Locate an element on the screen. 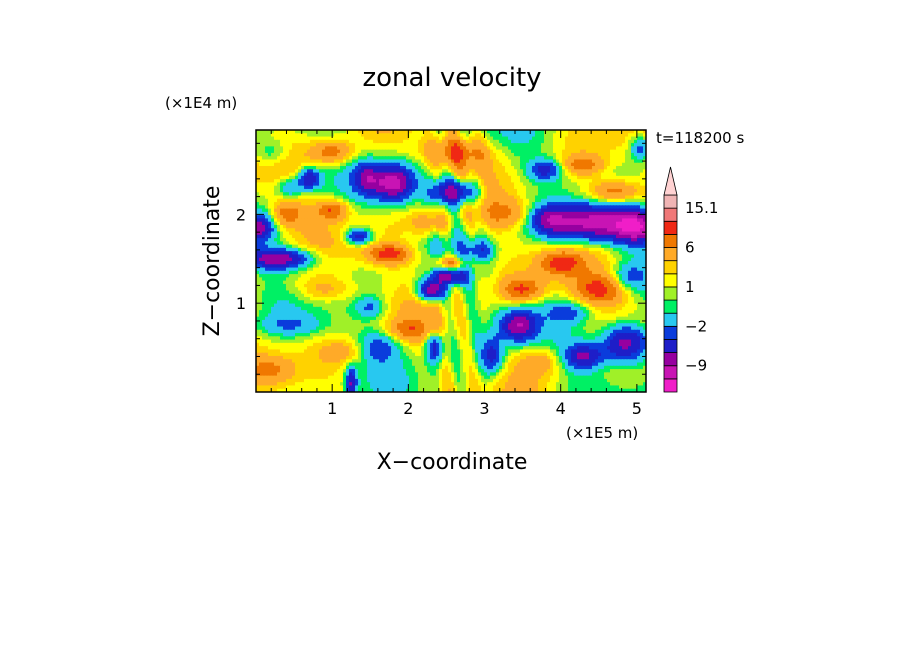  time-label: t=118200 s is located at coordinates (700, 138).